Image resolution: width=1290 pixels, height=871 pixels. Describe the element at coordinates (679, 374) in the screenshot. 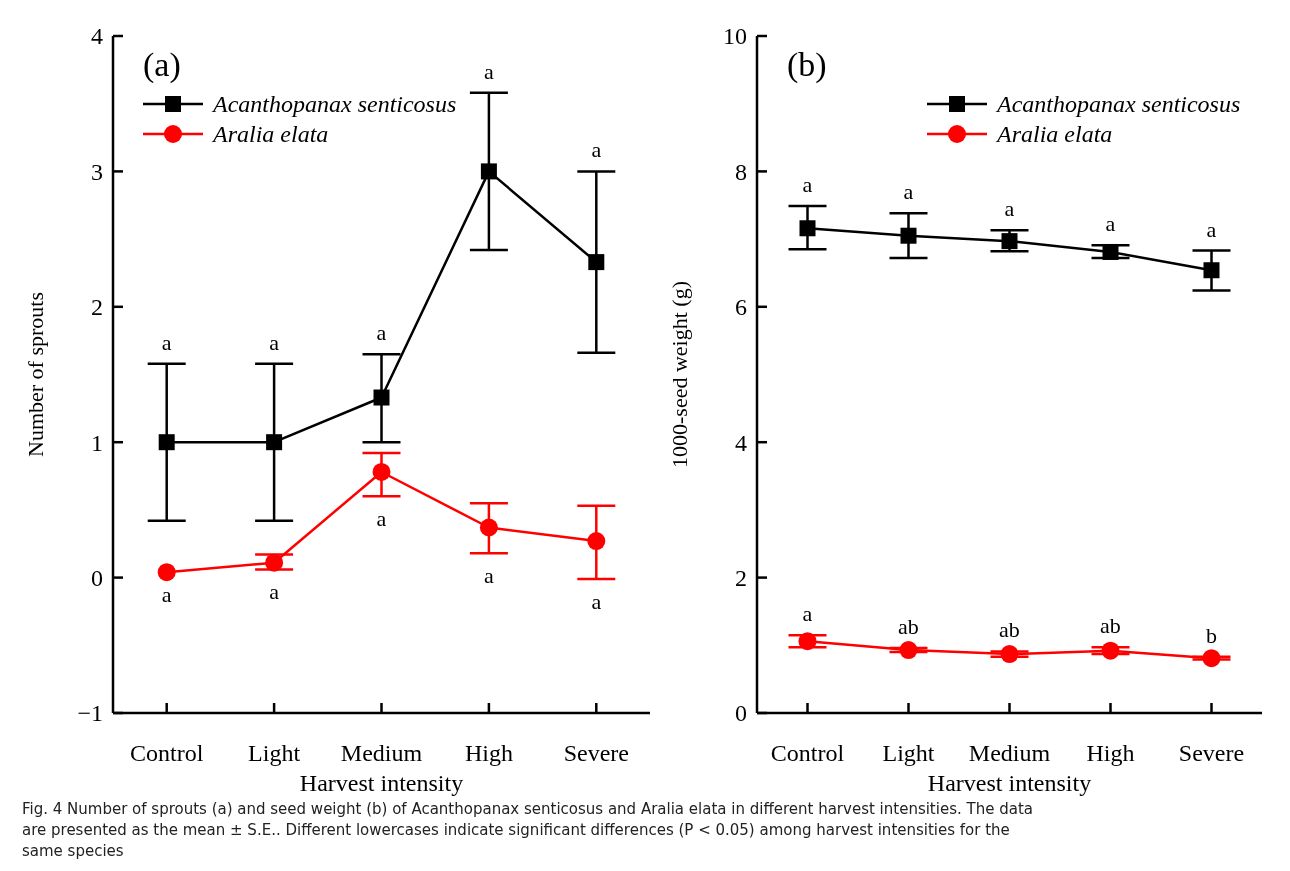

I see `y-axis-title: 1000-seed weight (g)` at that location.